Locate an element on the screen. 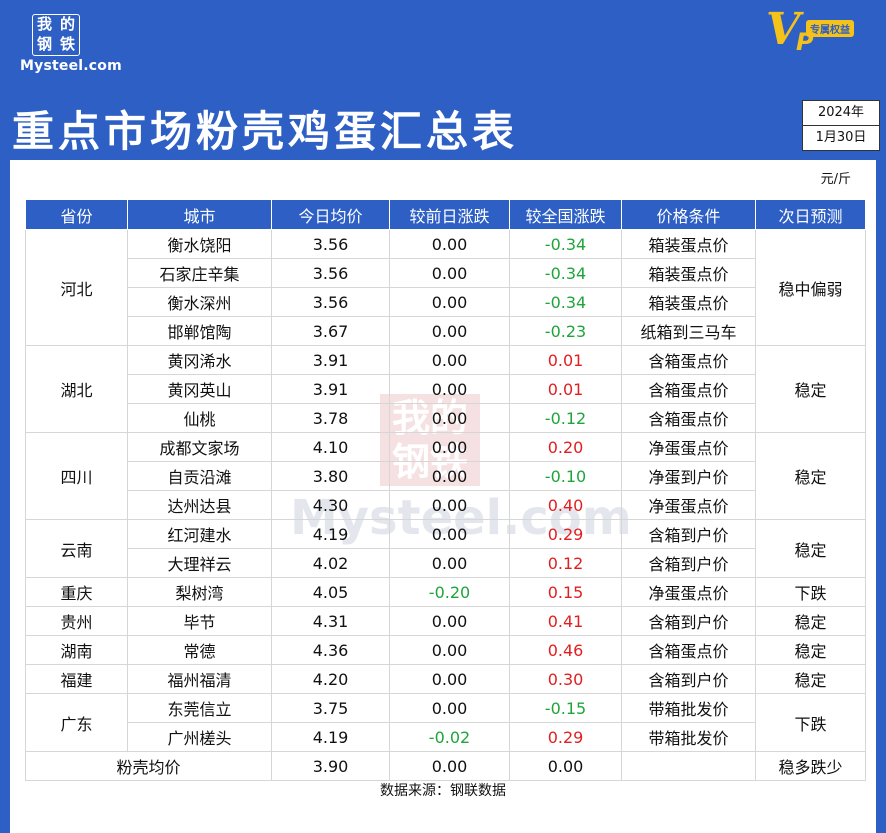 This screenshot has width=886, height=833. table-row: 贵州 毕节 4.31 0.00 0.41 含箱到户价 稳定 is located at coordinates (445, 621).